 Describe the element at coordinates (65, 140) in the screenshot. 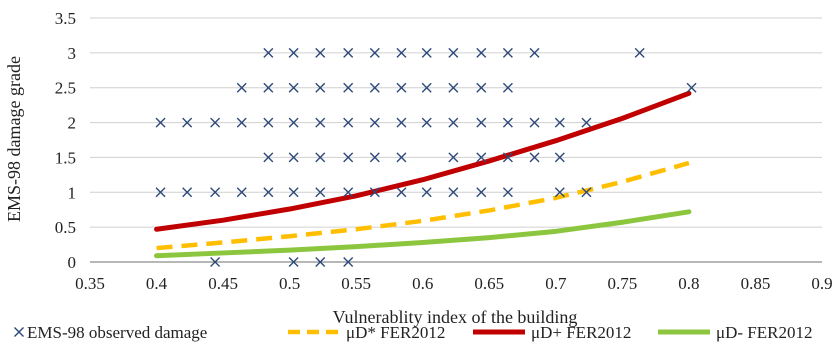

I see `y-tick-labels: 0 0.5 1 1.5 2 2.5 3 3.5` at that location.